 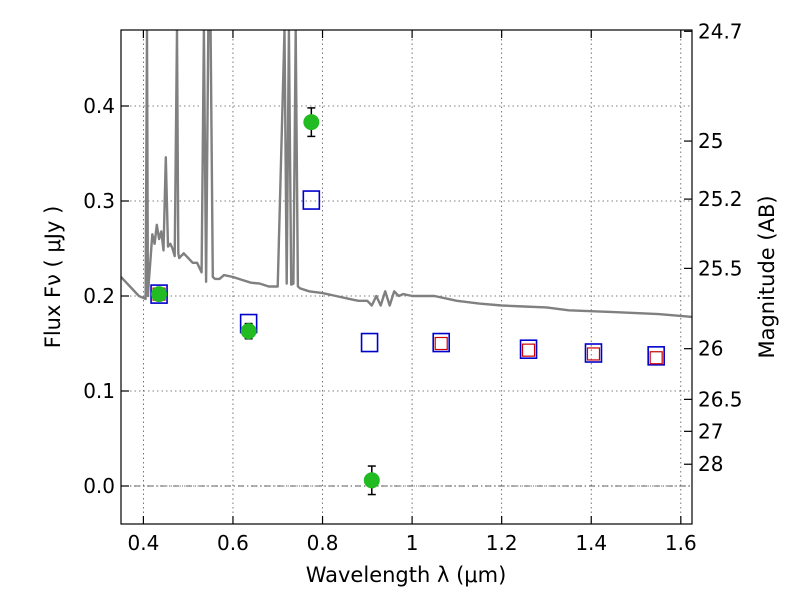 What do you see at coordinates (710, 349) in the screenshot?
I see `right-tick-label: 26` at bounding box center [710, 349].